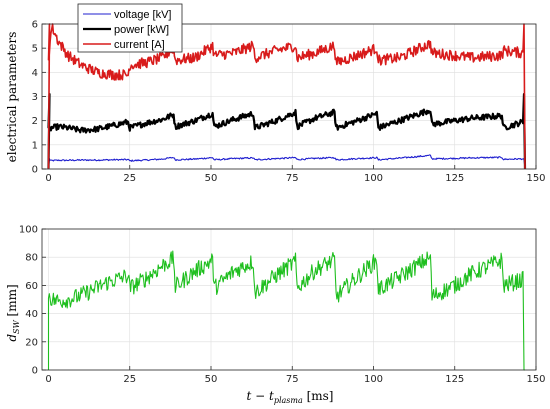 The width and height of the screenshot is (550, 409). I want to click on legend: voltage [kV] power [kW] current [A], so click(130, 28).